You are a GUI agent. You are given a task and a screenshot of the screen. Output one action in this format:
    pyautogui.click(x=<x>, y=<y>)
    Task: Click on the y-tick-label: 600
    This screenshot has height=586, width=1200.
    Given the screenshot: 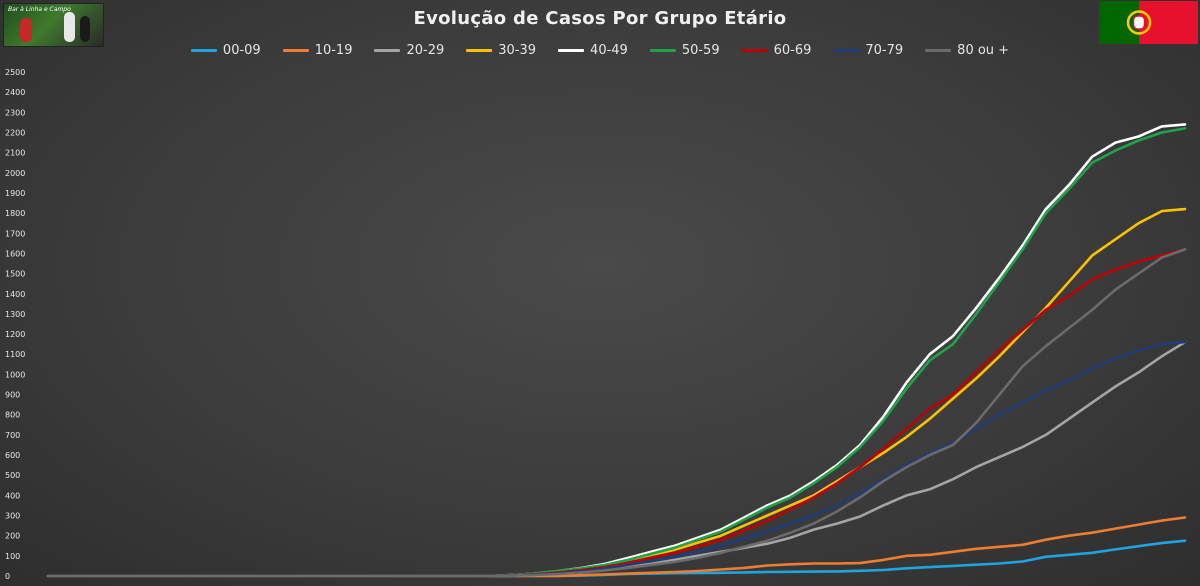 What is the action you would take?
    pyautogui.click(x=12, y=455)
    